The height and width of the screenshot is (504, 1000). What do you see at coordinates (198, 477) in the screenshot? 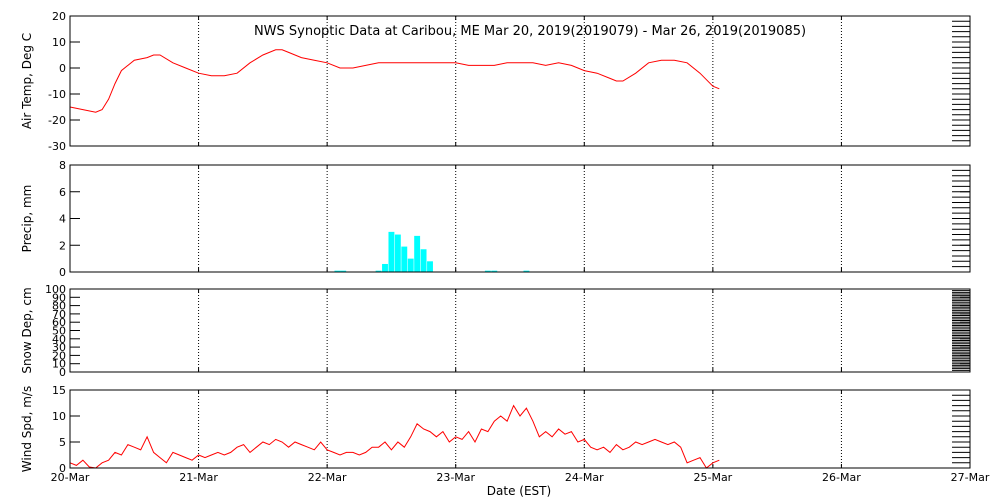
I see `x-tick-label: 21-Mar` at bounding box center [198, 477].